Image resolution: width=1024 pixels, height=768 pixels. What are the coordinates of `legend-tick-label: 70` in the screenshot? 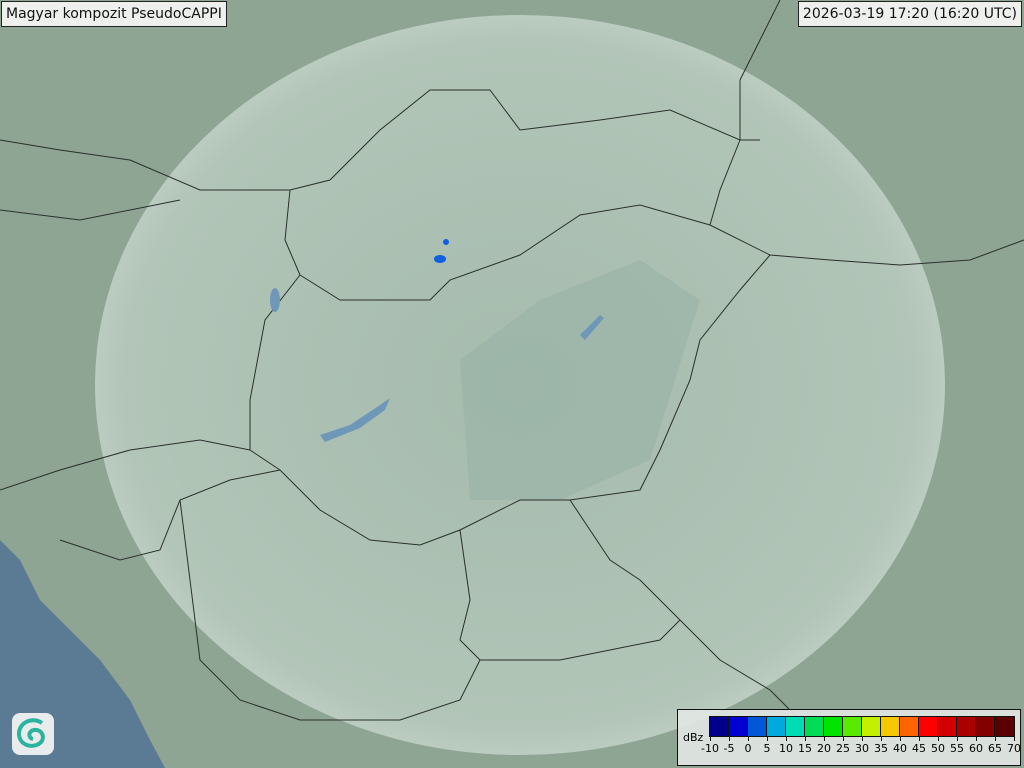 It's located at (1014, 748).